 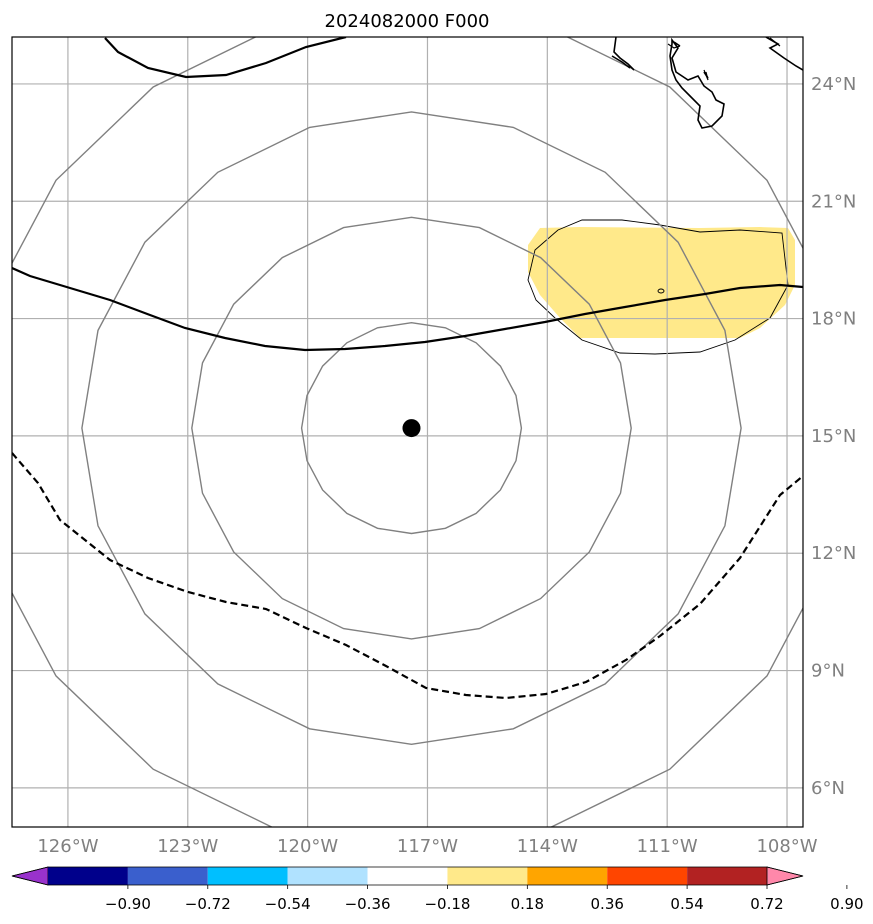 I want to click on latitude-label: 21°N, so click(x=833, y=201).